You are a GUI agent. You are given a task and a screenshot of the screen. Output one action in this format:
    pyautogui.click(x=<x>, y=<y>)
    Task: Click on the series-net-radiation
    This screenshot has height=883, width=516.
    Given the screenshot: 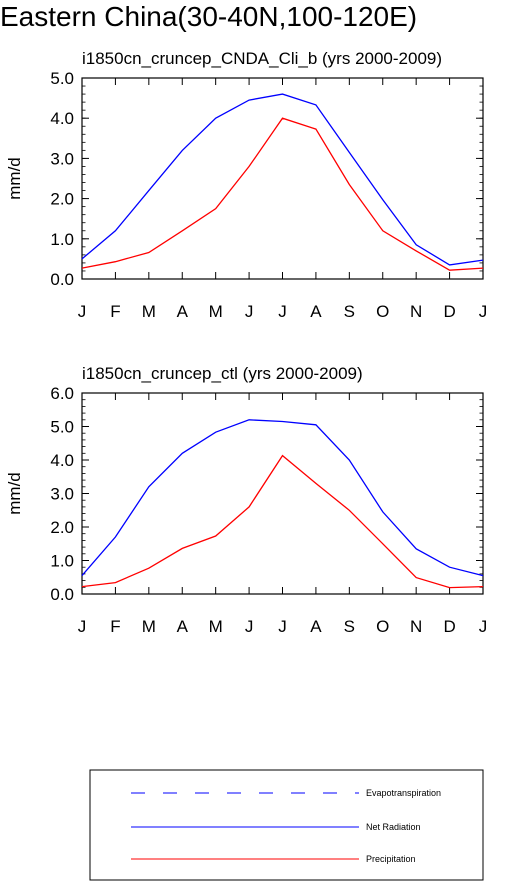 What is the action you would take?
    pyautogui.click(x=282, y=498)
    